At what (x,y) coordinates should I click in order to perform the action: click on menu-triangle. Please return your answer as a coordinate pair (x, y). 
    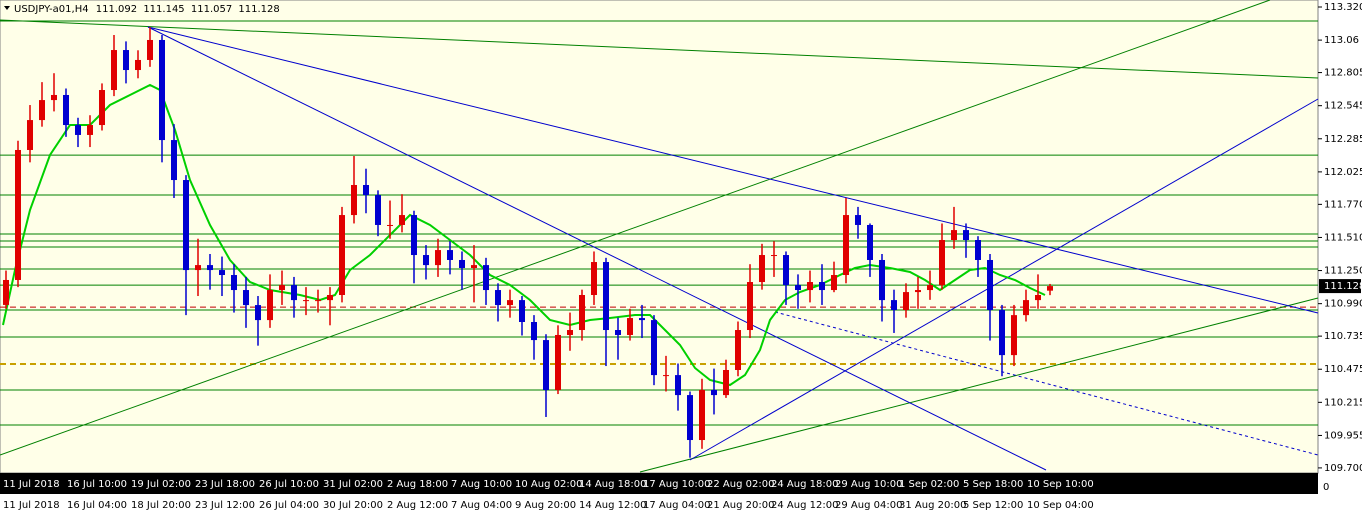
    Looking at the image, I should click on (7, 8).